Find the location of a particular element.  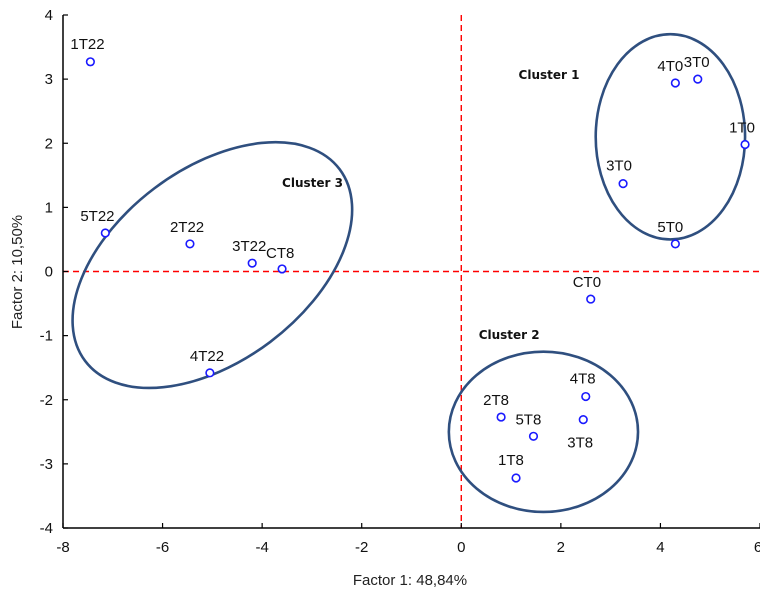

cluster-label: Cluster 1 is located at coordinates (549, 75).